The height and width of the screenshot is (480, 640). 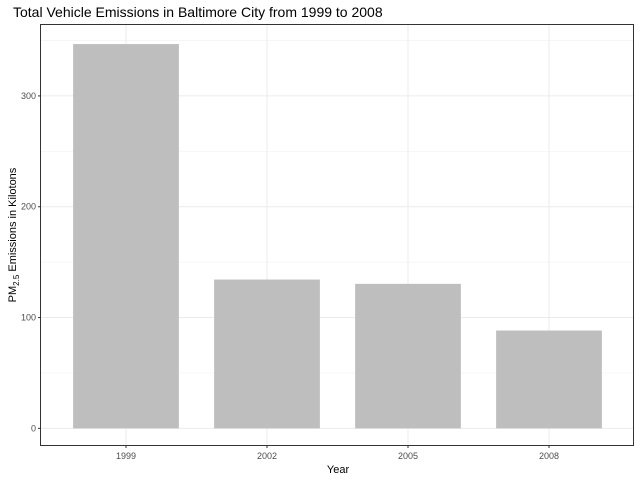 What do you see at coordinates (28, 96) in the screenshot?
I see `y-tick-label: 300` at bounding box center [28, 96].